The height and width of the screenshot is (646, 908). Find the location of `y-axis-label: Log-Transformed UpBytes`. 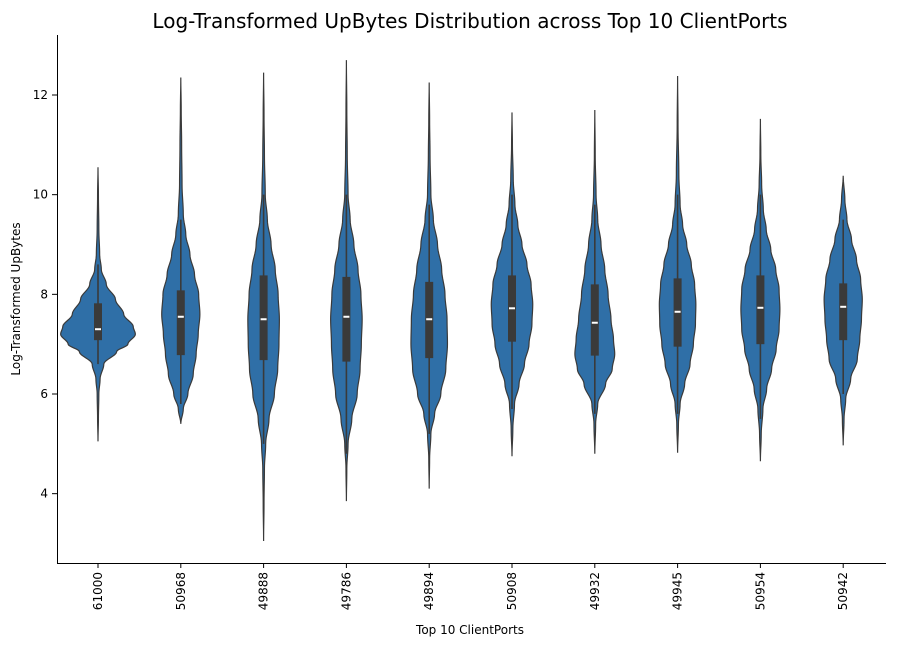

y-axis-label: Log-Transformed UpBytes is located at coordinates (16, 298).